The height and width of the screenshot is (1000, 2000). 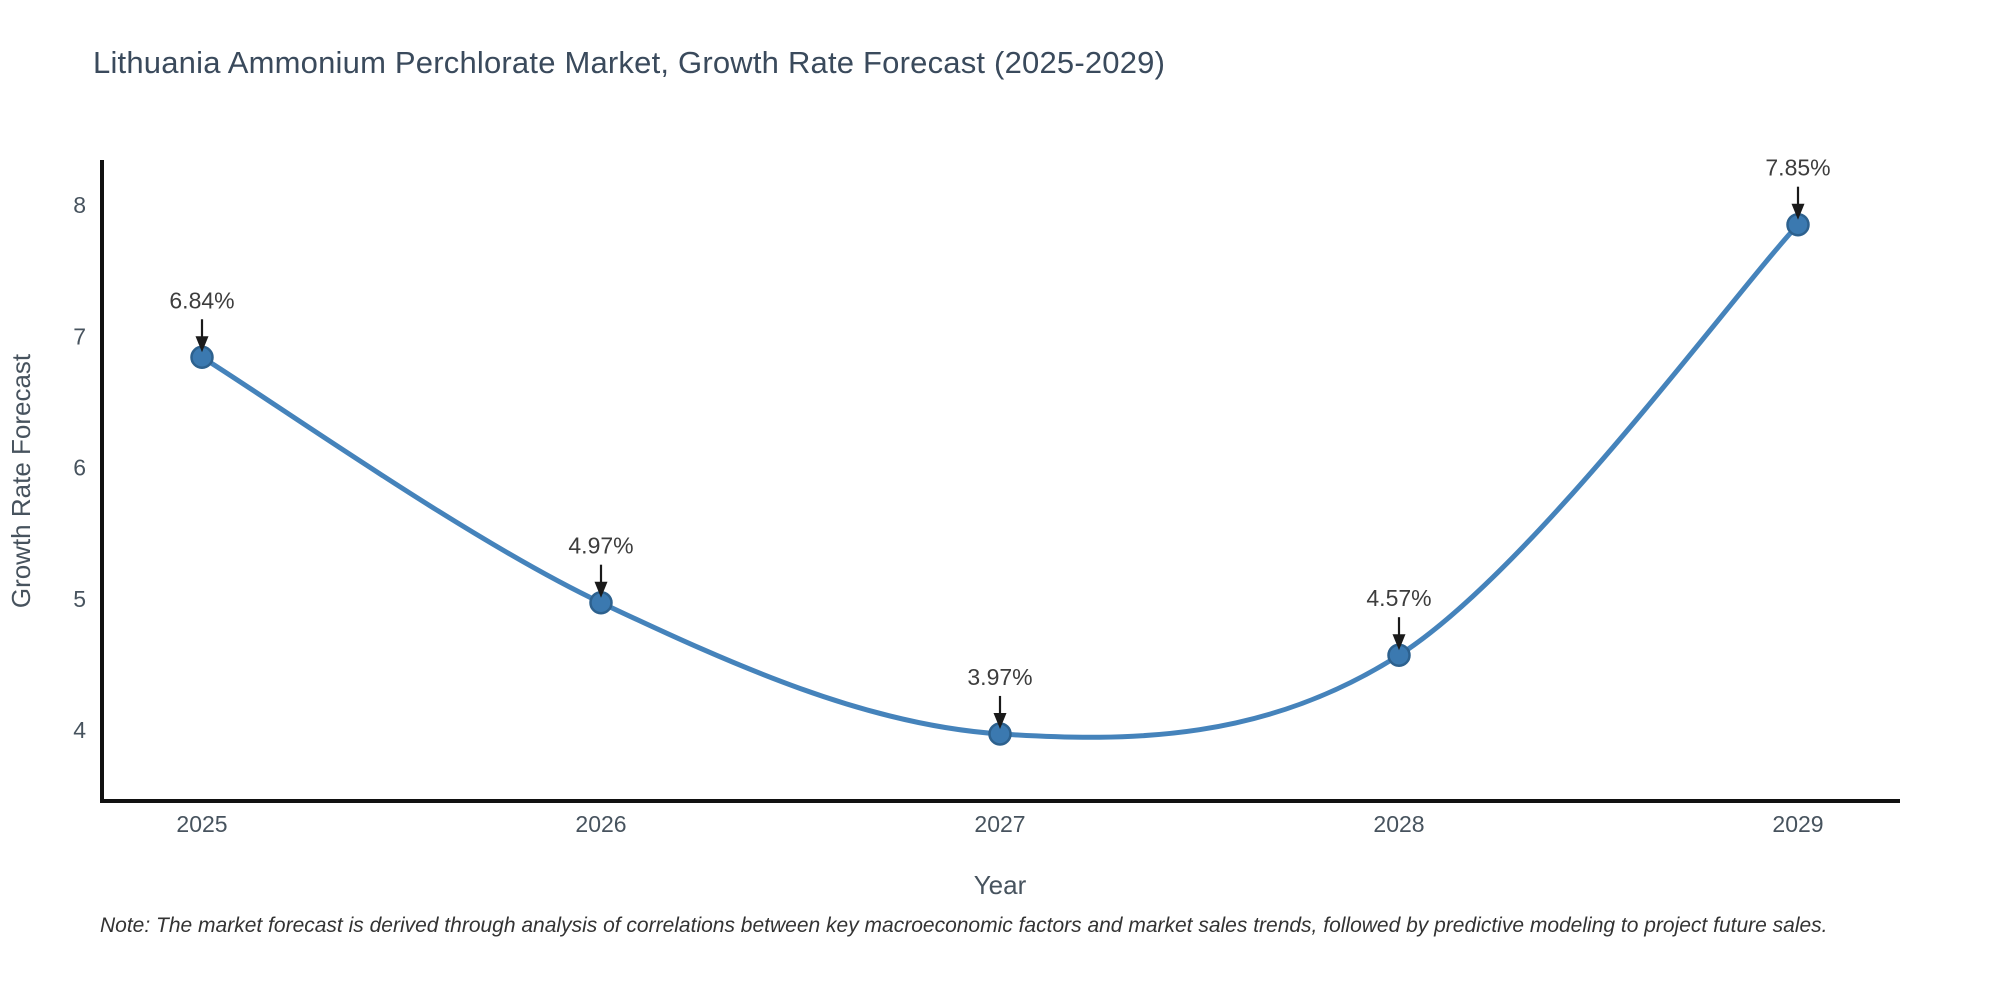 What do you see at coordinates (79, 205) in the screenshot?
I see `y-tick-label: 8` at bounding box center [79, 205].